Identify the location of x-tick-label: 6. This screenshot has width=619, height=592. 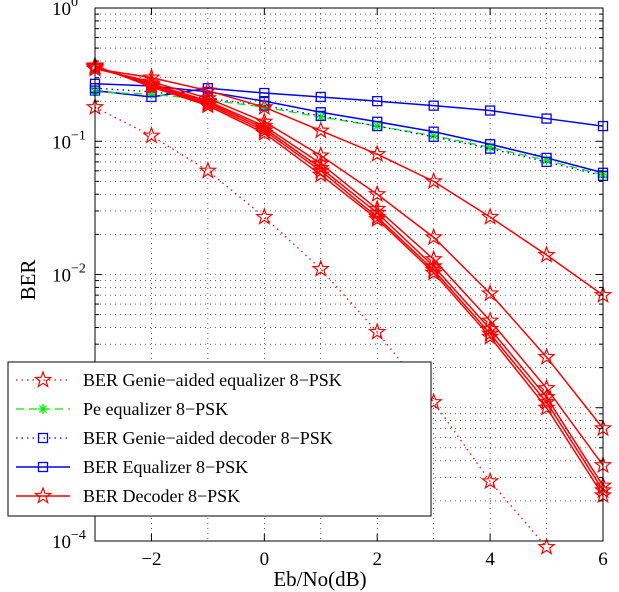
(603, 559).